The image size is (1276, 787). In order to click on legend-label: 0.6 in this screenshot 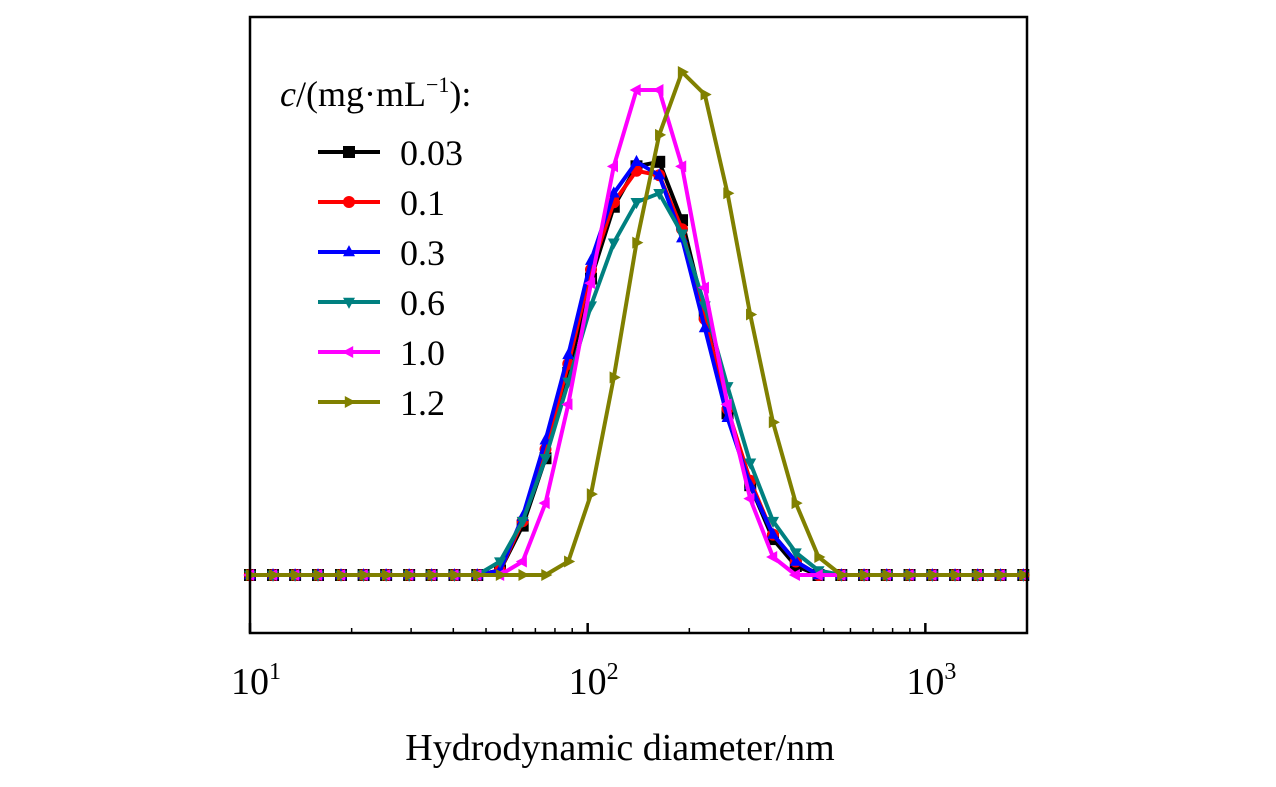, I will do `click(422, 303)`.